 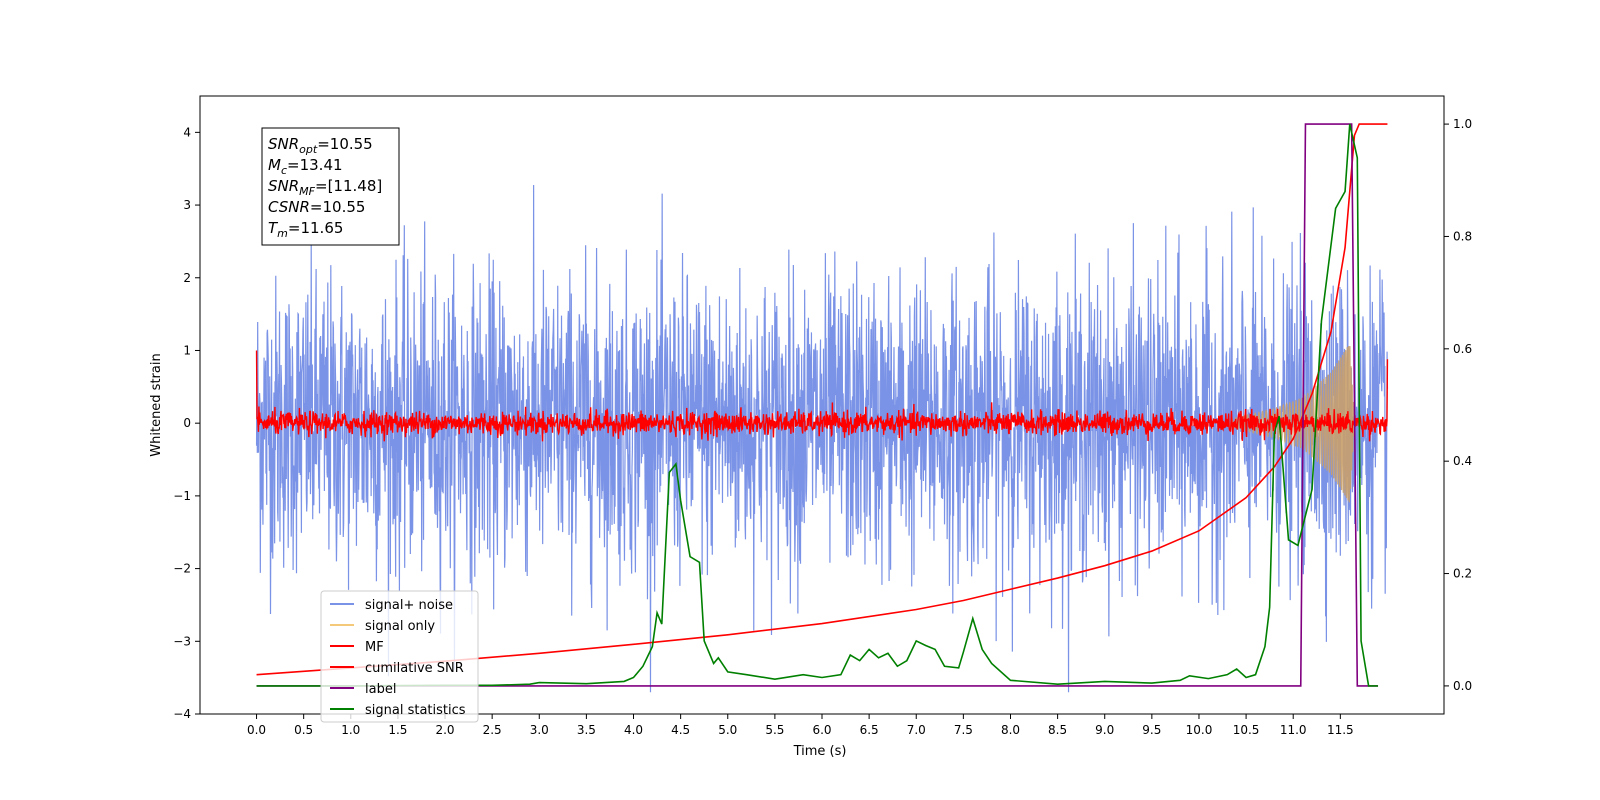 What do you see at coordinates (374, 647) in the screenshot?
I see `legend-label: MF` at bounding box center [374, 647].